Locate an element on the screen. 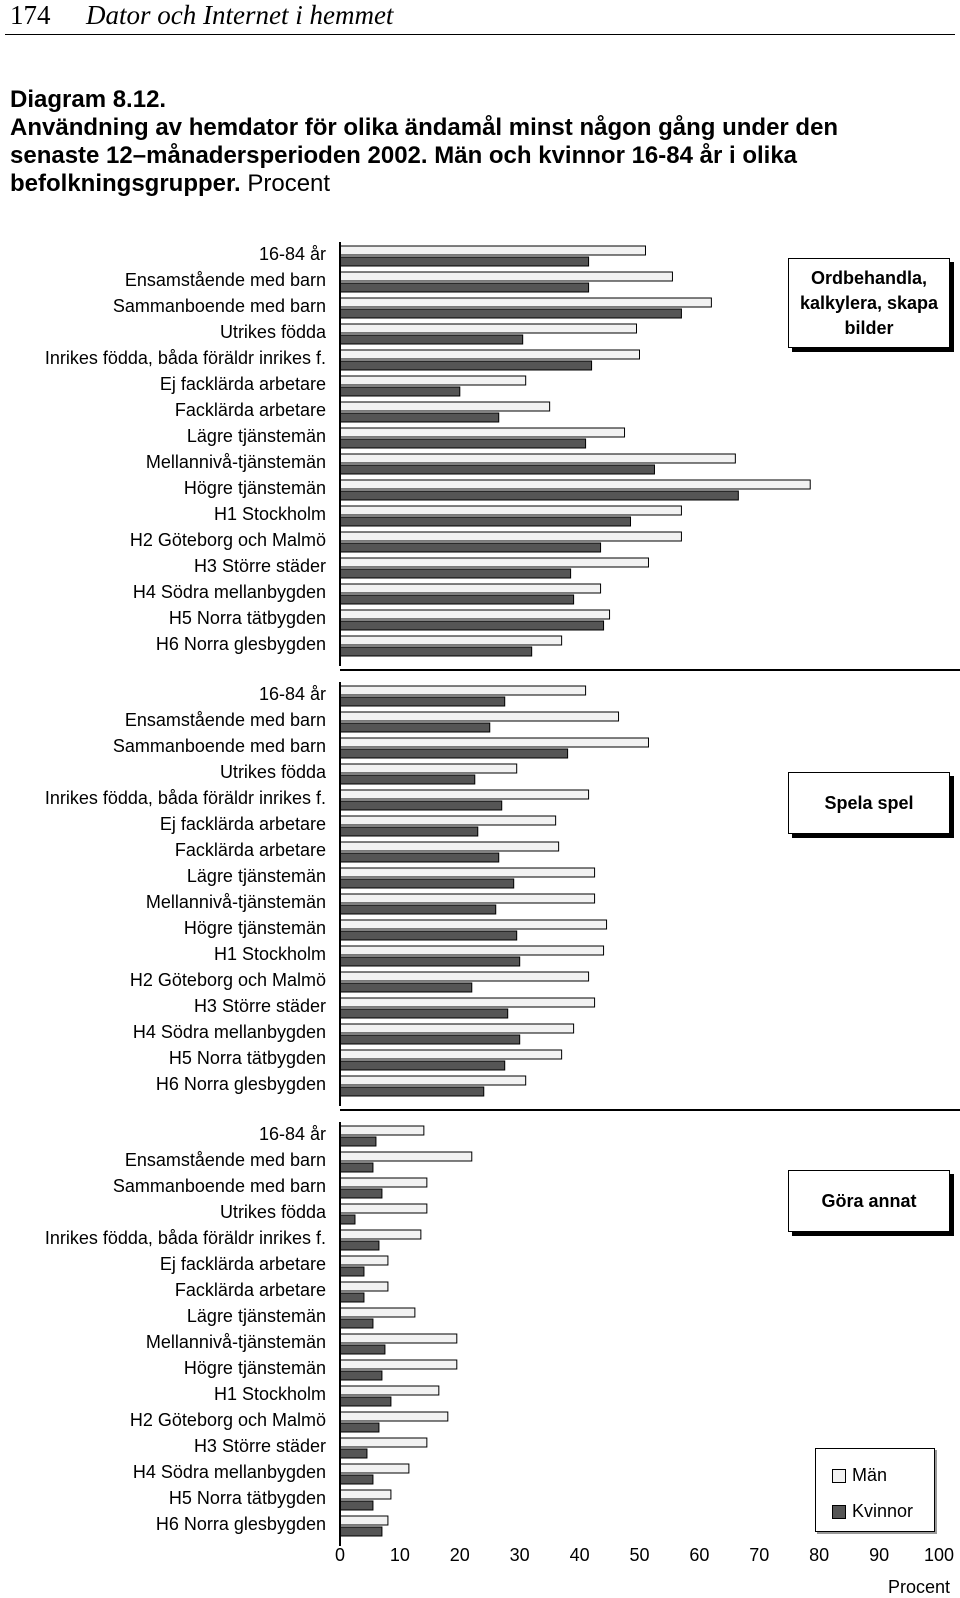 The width and height of the screenshot is (960, 1598). panel-title: Spela spel is located at coordinates (869, 802).